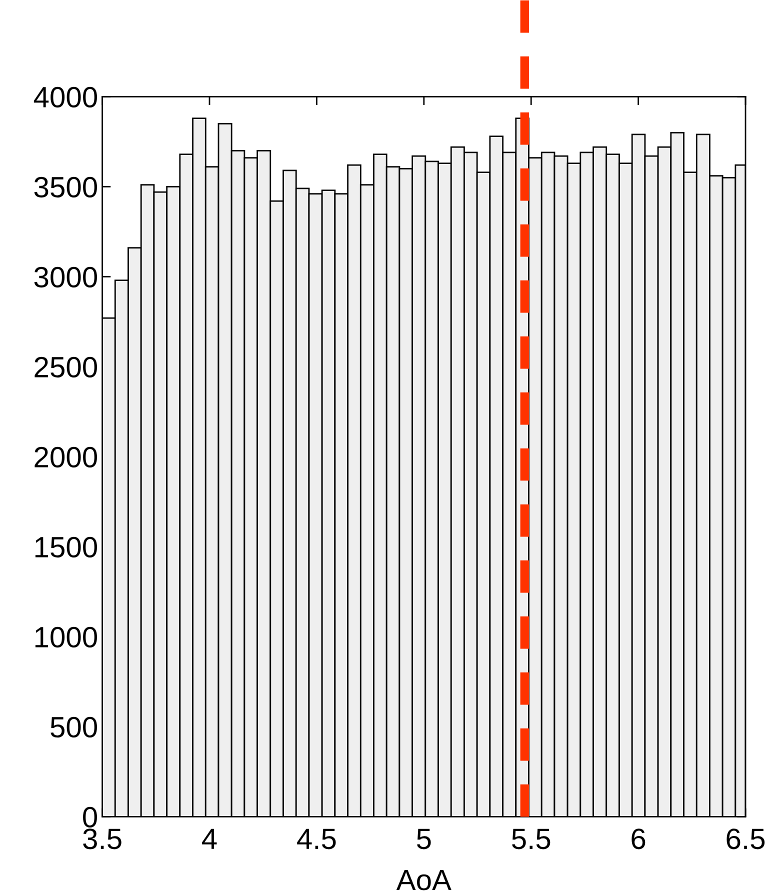 Image resolution: width=772 pixels, height=895 pixels. I want to click on y-tick-label: 1000, so click(66, 637).